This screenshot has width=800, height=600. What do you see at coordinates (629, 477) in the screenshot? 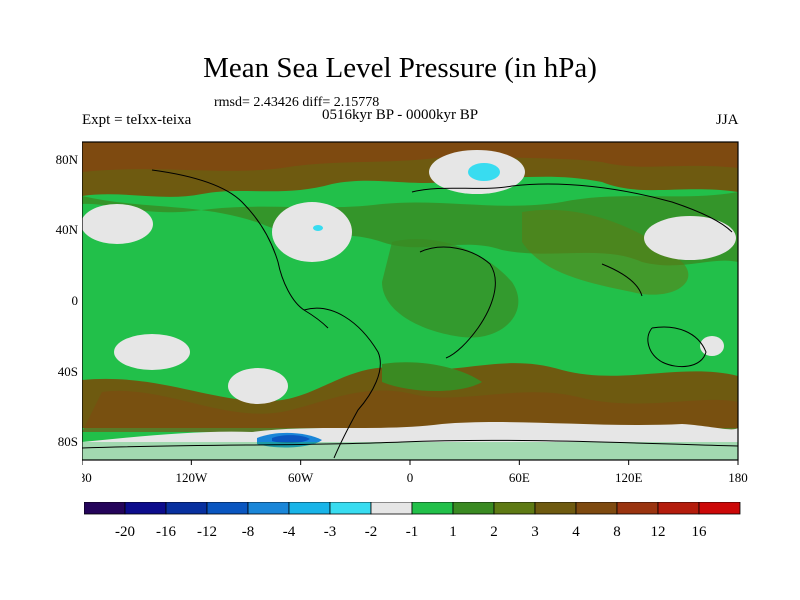
I see `x-tick-label: 120E` at bounding box center [629, 477].